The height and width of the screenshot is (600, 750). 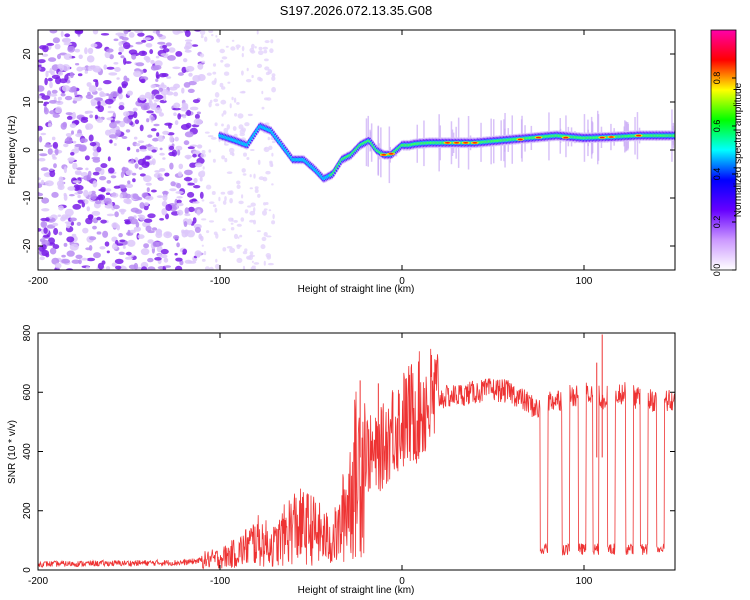 What do you see at coordinates (639, 135) in the screenshot?
I see `ridge-peak` at bounding box center [639, 135].